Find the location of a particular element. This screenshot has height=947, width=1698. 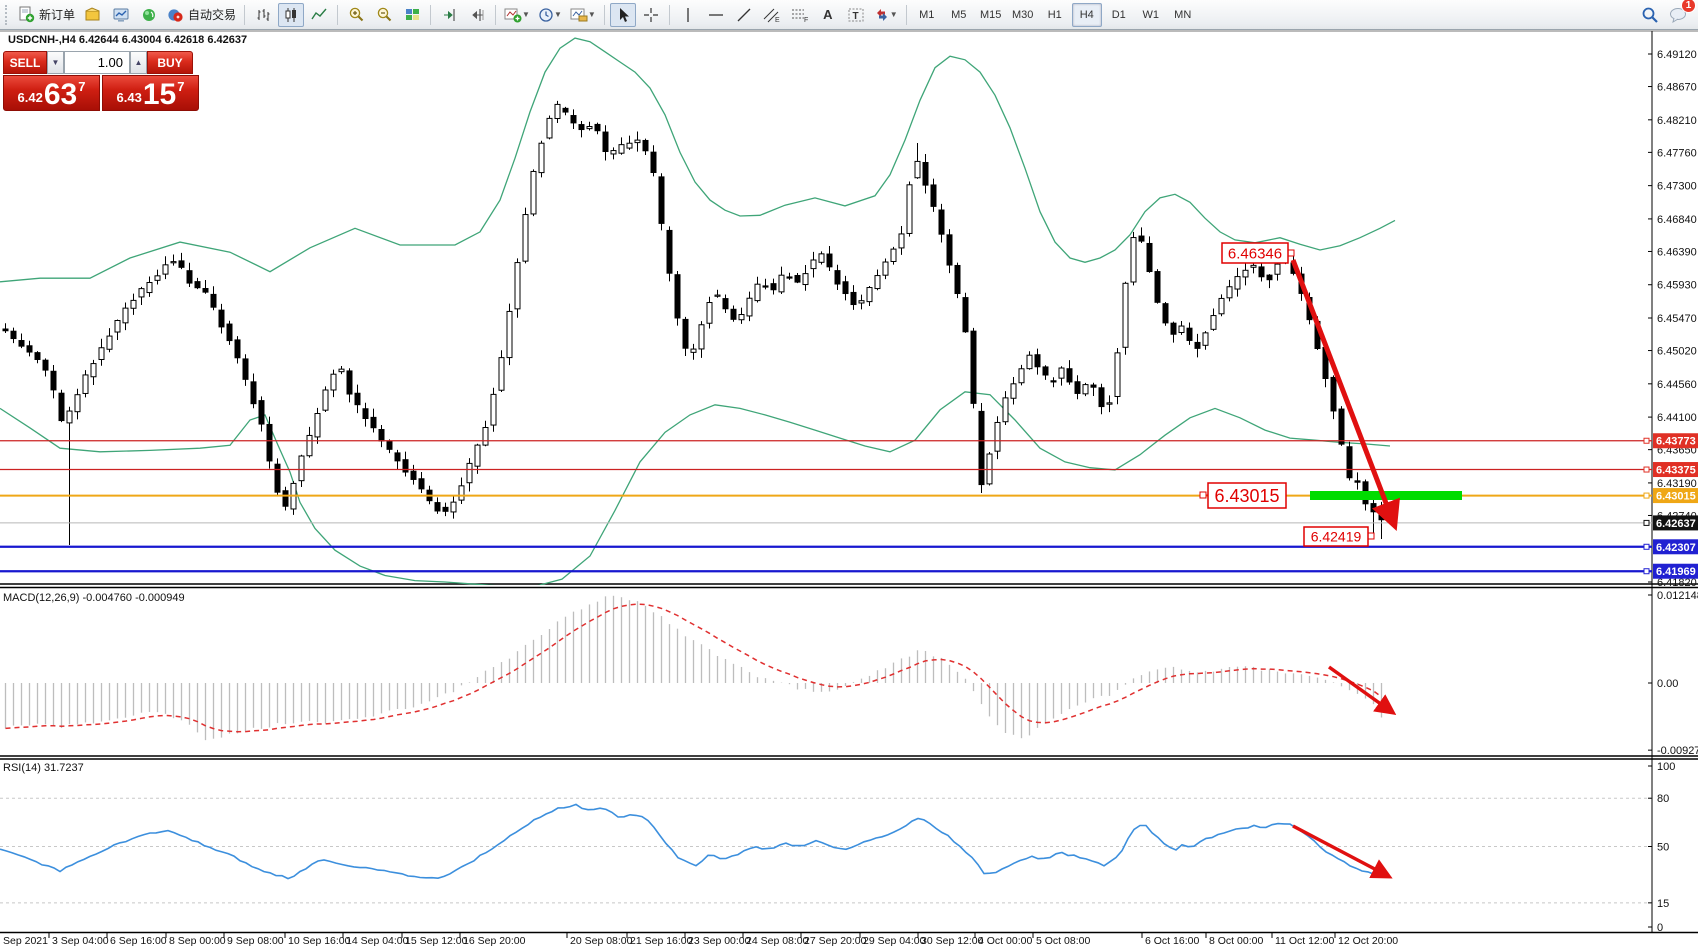

price-axis-tick: 6.44100 is located at coordinates (1677, 418).